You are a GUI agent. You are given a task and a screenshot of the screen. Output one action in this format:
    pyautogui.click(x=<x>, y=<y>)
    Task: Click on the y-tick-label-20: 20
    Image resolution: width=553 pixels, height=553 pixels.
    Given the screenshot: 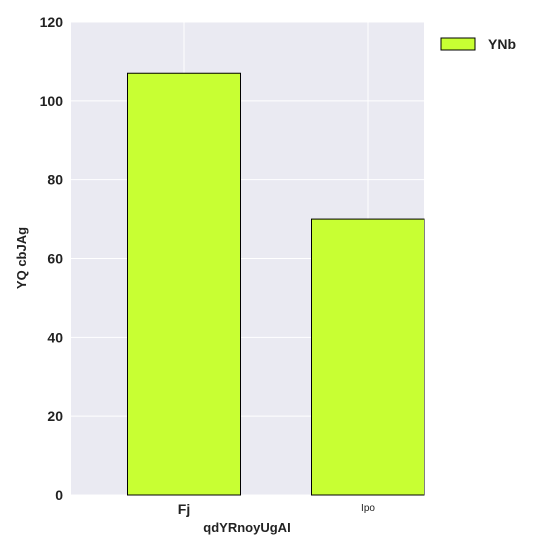 What is the action you would take?
    pyautogui.click(x=55, y=416)
    